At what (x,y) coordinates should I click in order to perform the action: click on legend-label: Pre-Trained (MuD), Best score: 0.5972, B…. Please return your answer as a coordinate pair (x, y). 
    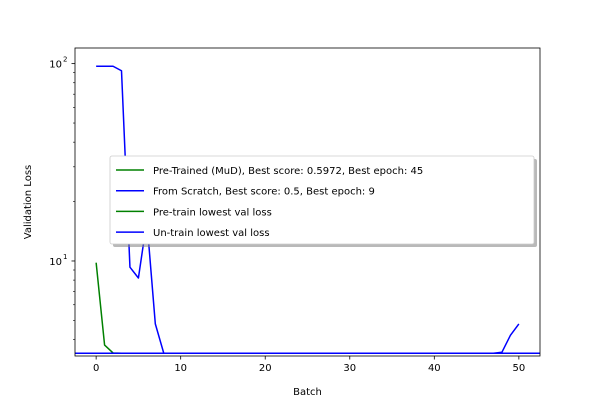
    Looking at the image, I should click on (288, 171).